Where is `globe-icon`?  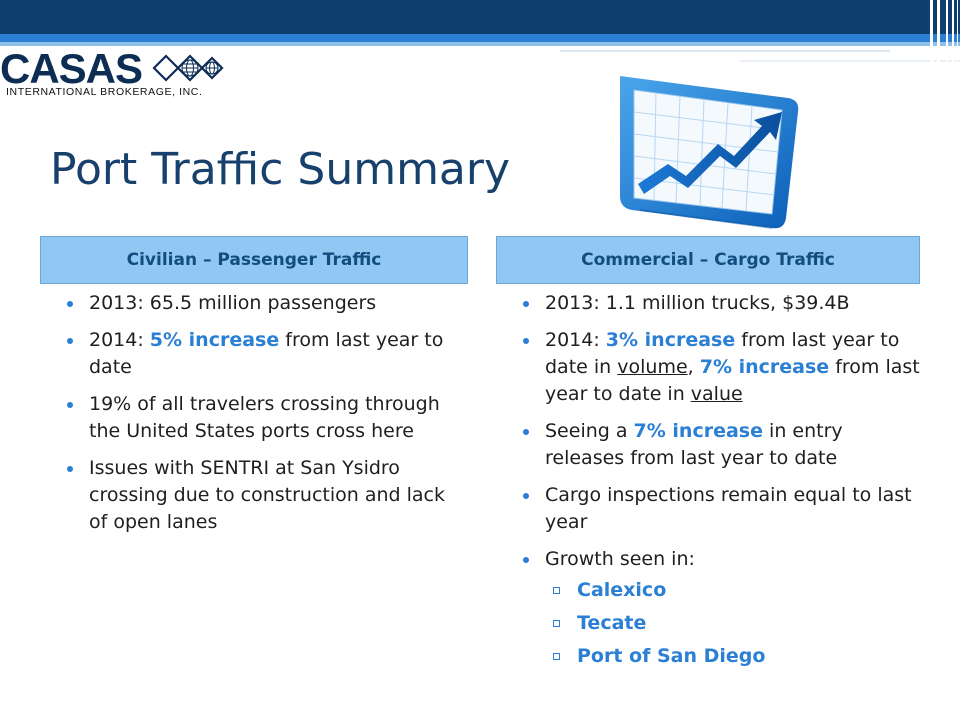
globe-icon is located at coordinates (188, 68).